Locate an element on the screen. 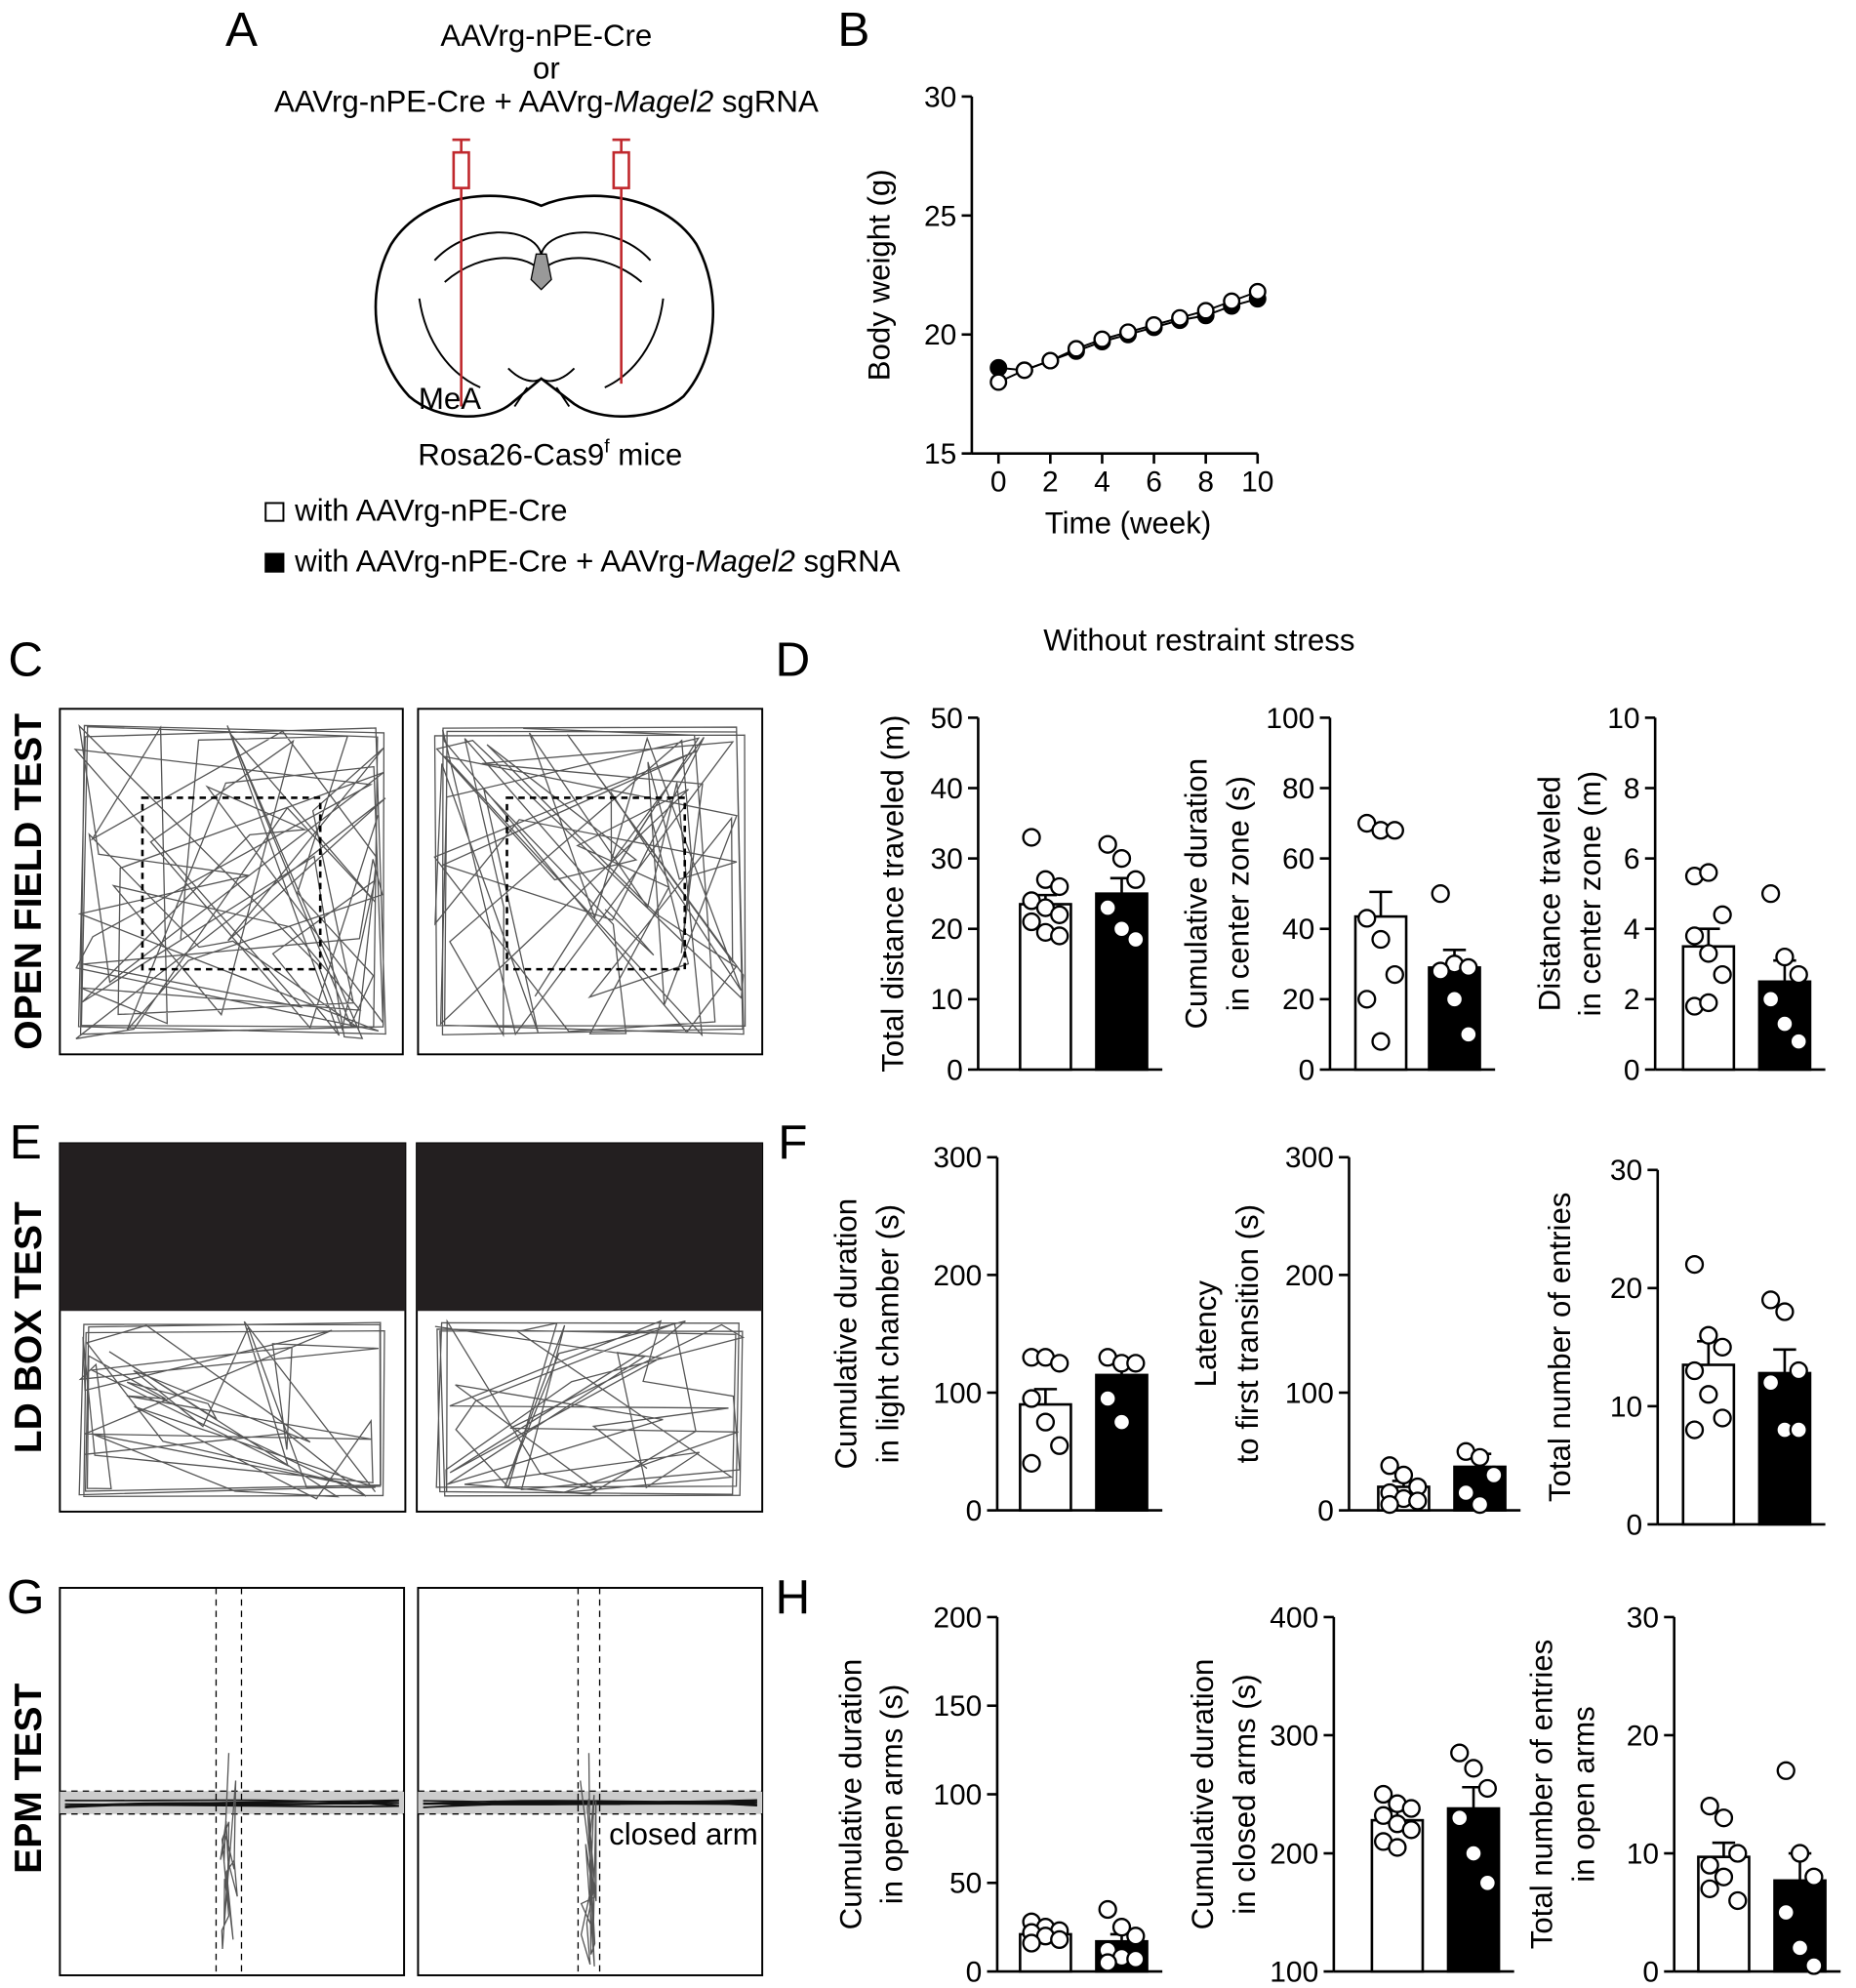  y-axis-label: in center zone (m) is located at coordinates (1590, 894).